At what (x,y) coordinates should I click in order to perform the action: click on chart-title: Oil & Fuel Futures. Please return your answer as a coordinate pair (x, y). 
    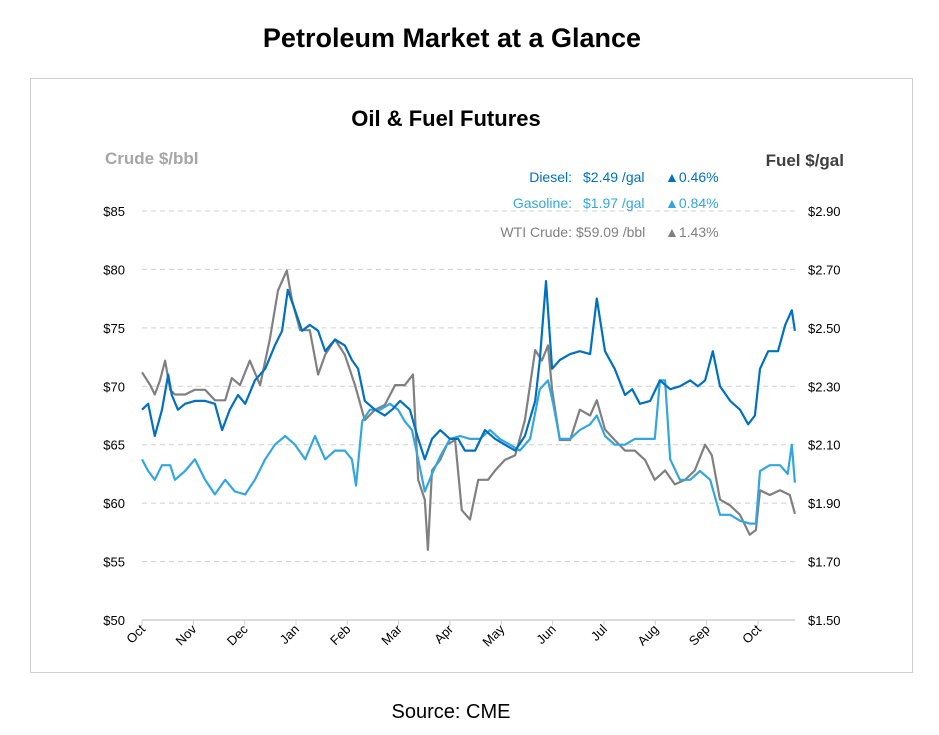
    Looking at the image, I should click on (445, 118).